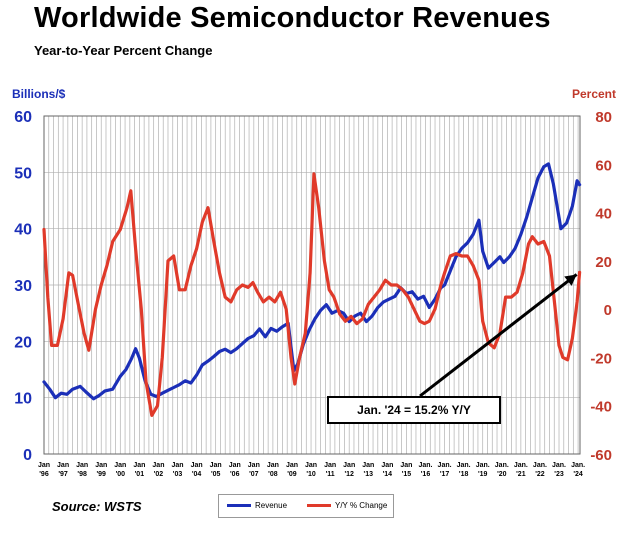  What do you see at coordinates (306, 506) in the screenshot?
I see `legend: Revenue Y/Y % Change` at bounding box center [306, 506].